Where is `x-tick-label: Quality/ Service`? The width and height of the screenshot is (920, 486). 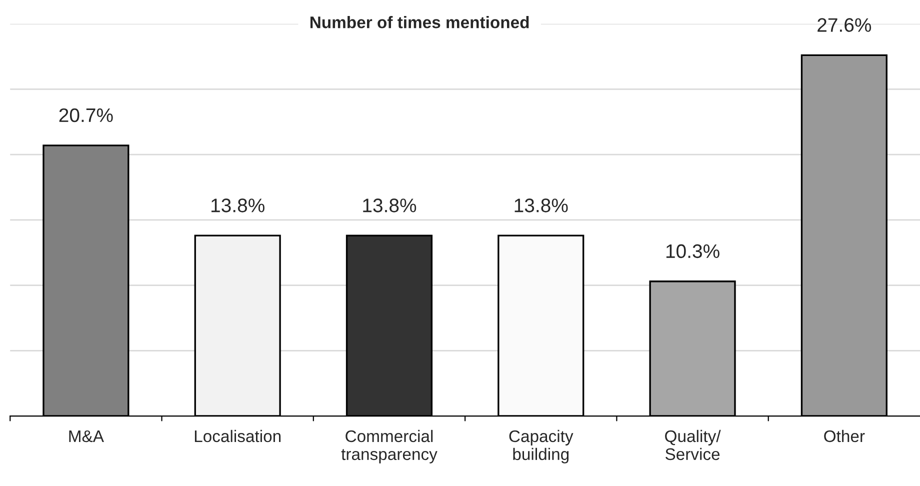
x-tick-label: Quality/ Service is located at coordinates (693, 445).